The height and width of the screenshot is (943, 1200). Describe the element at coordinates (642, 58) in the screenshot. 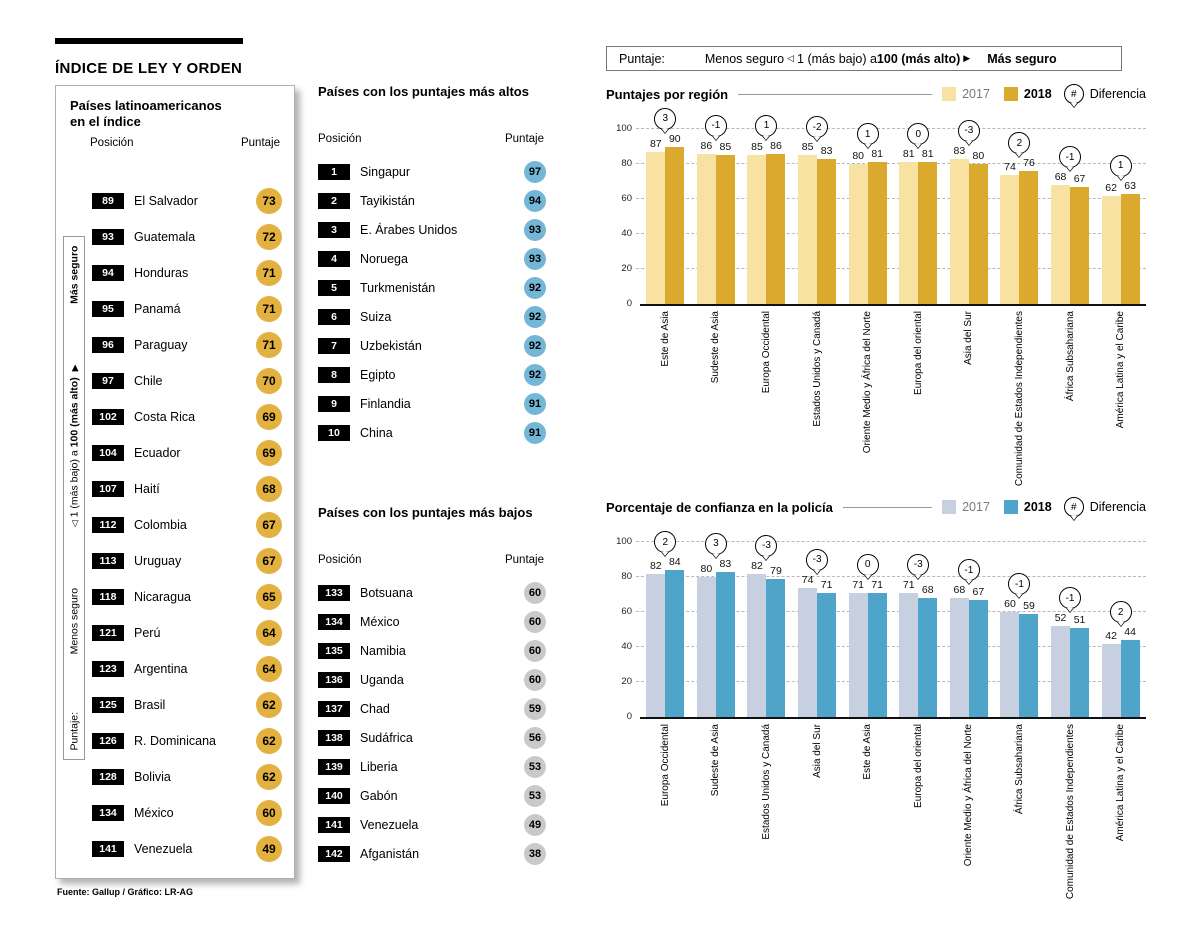

I see `scale-prefix: Puntaje:` at that location.